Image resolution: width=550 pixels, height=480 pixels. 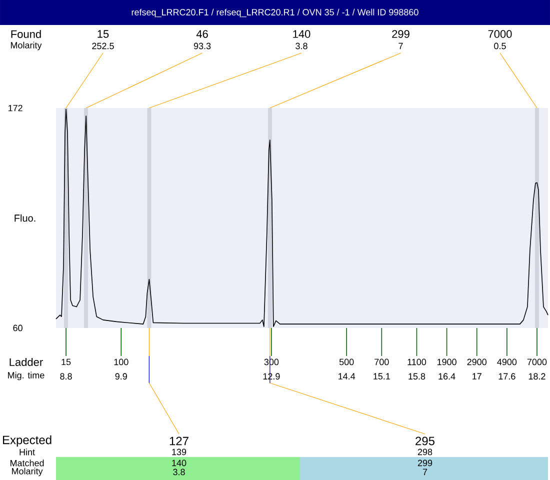 What do you see at coordinates (381, 362) in the screenshot?
I see `text: 700` at bounding box center [381, 362].